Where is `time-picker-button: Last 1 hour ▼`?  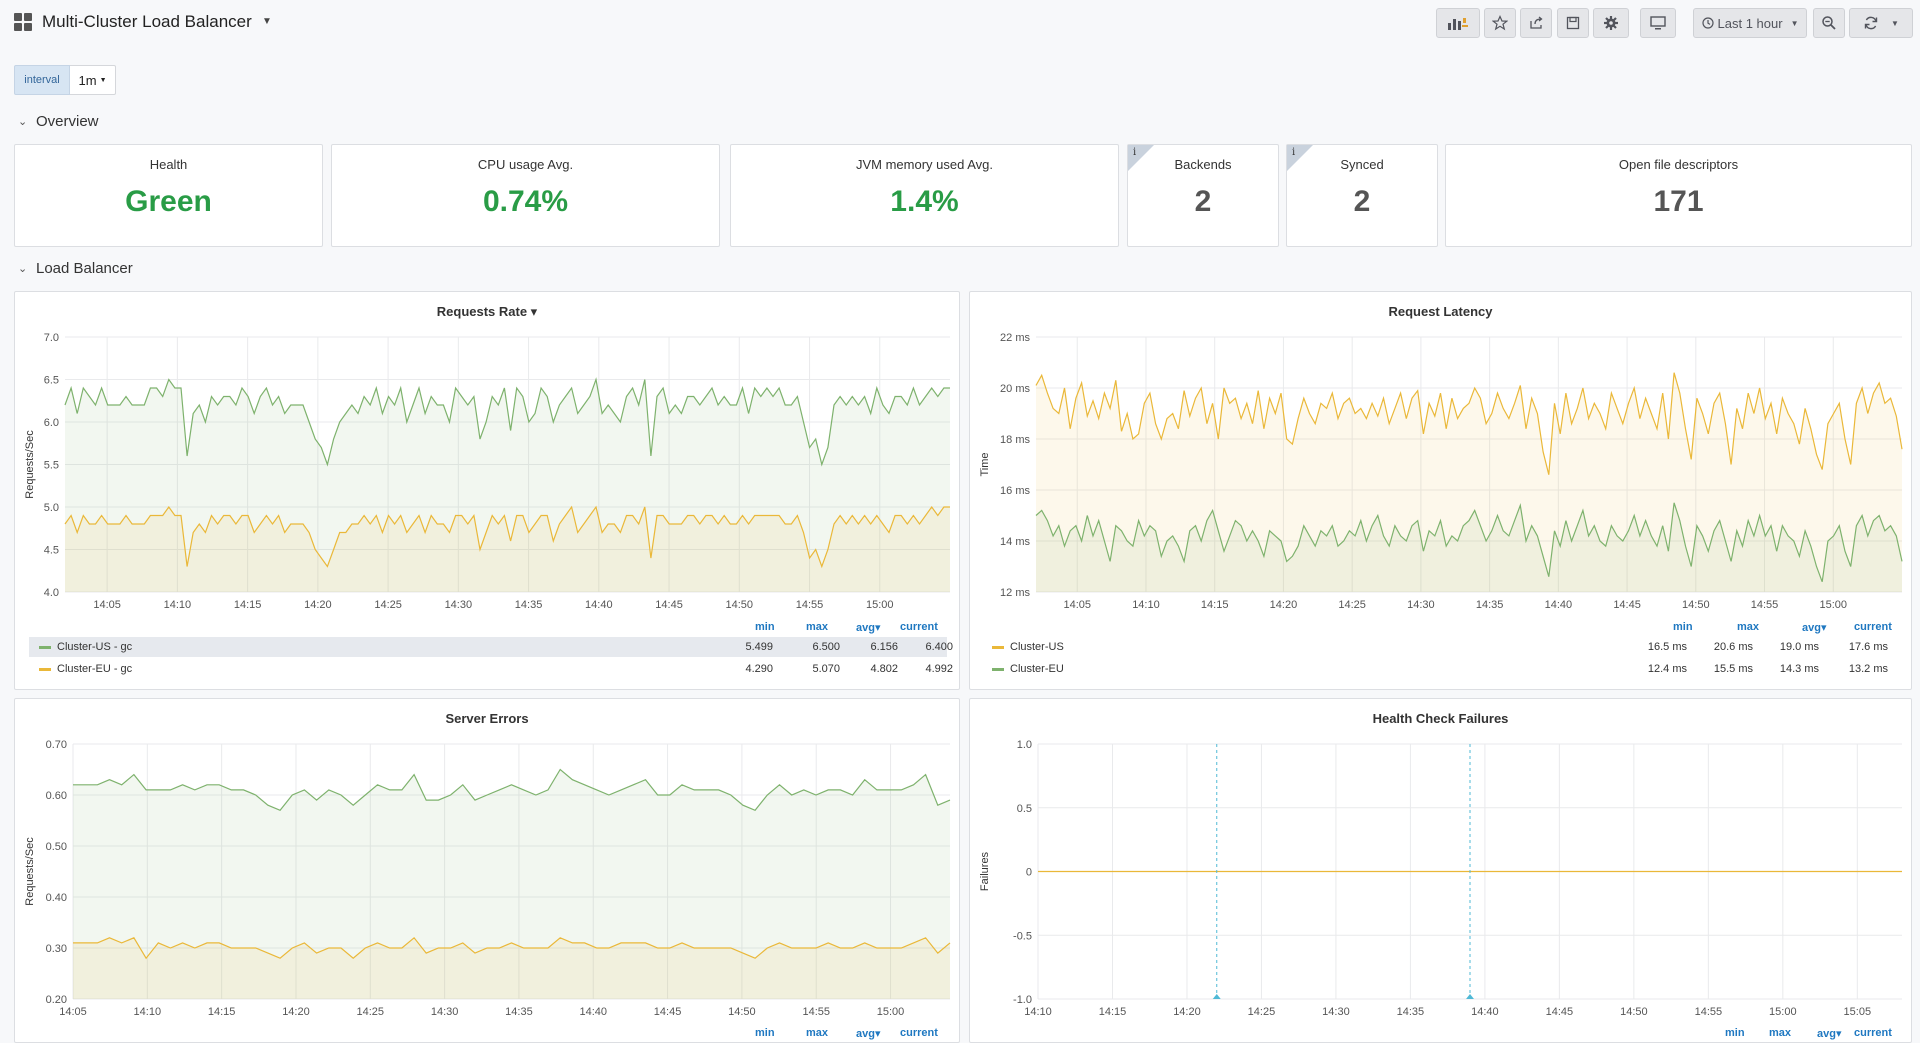
time-picker-button: Last 1 hour ▼ is located at coordinates (1750, 23).